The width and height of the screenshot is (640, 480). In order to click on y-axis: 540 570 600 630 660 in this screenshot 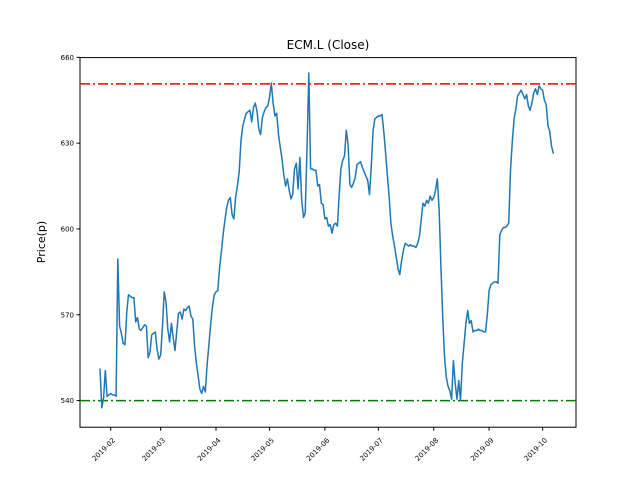, I will do `click(70, 229)`.